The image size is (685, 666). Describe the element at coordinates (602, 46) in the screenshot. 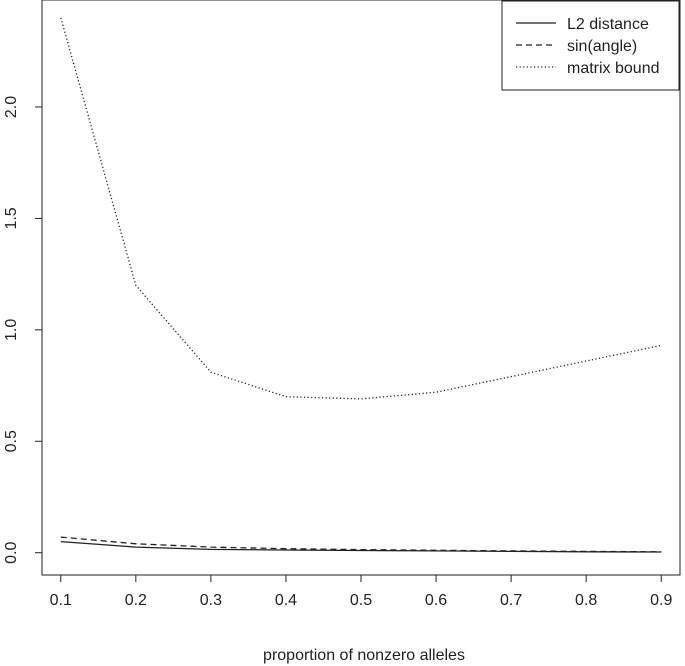

I see `legend-label: sin(angle)` at that location.